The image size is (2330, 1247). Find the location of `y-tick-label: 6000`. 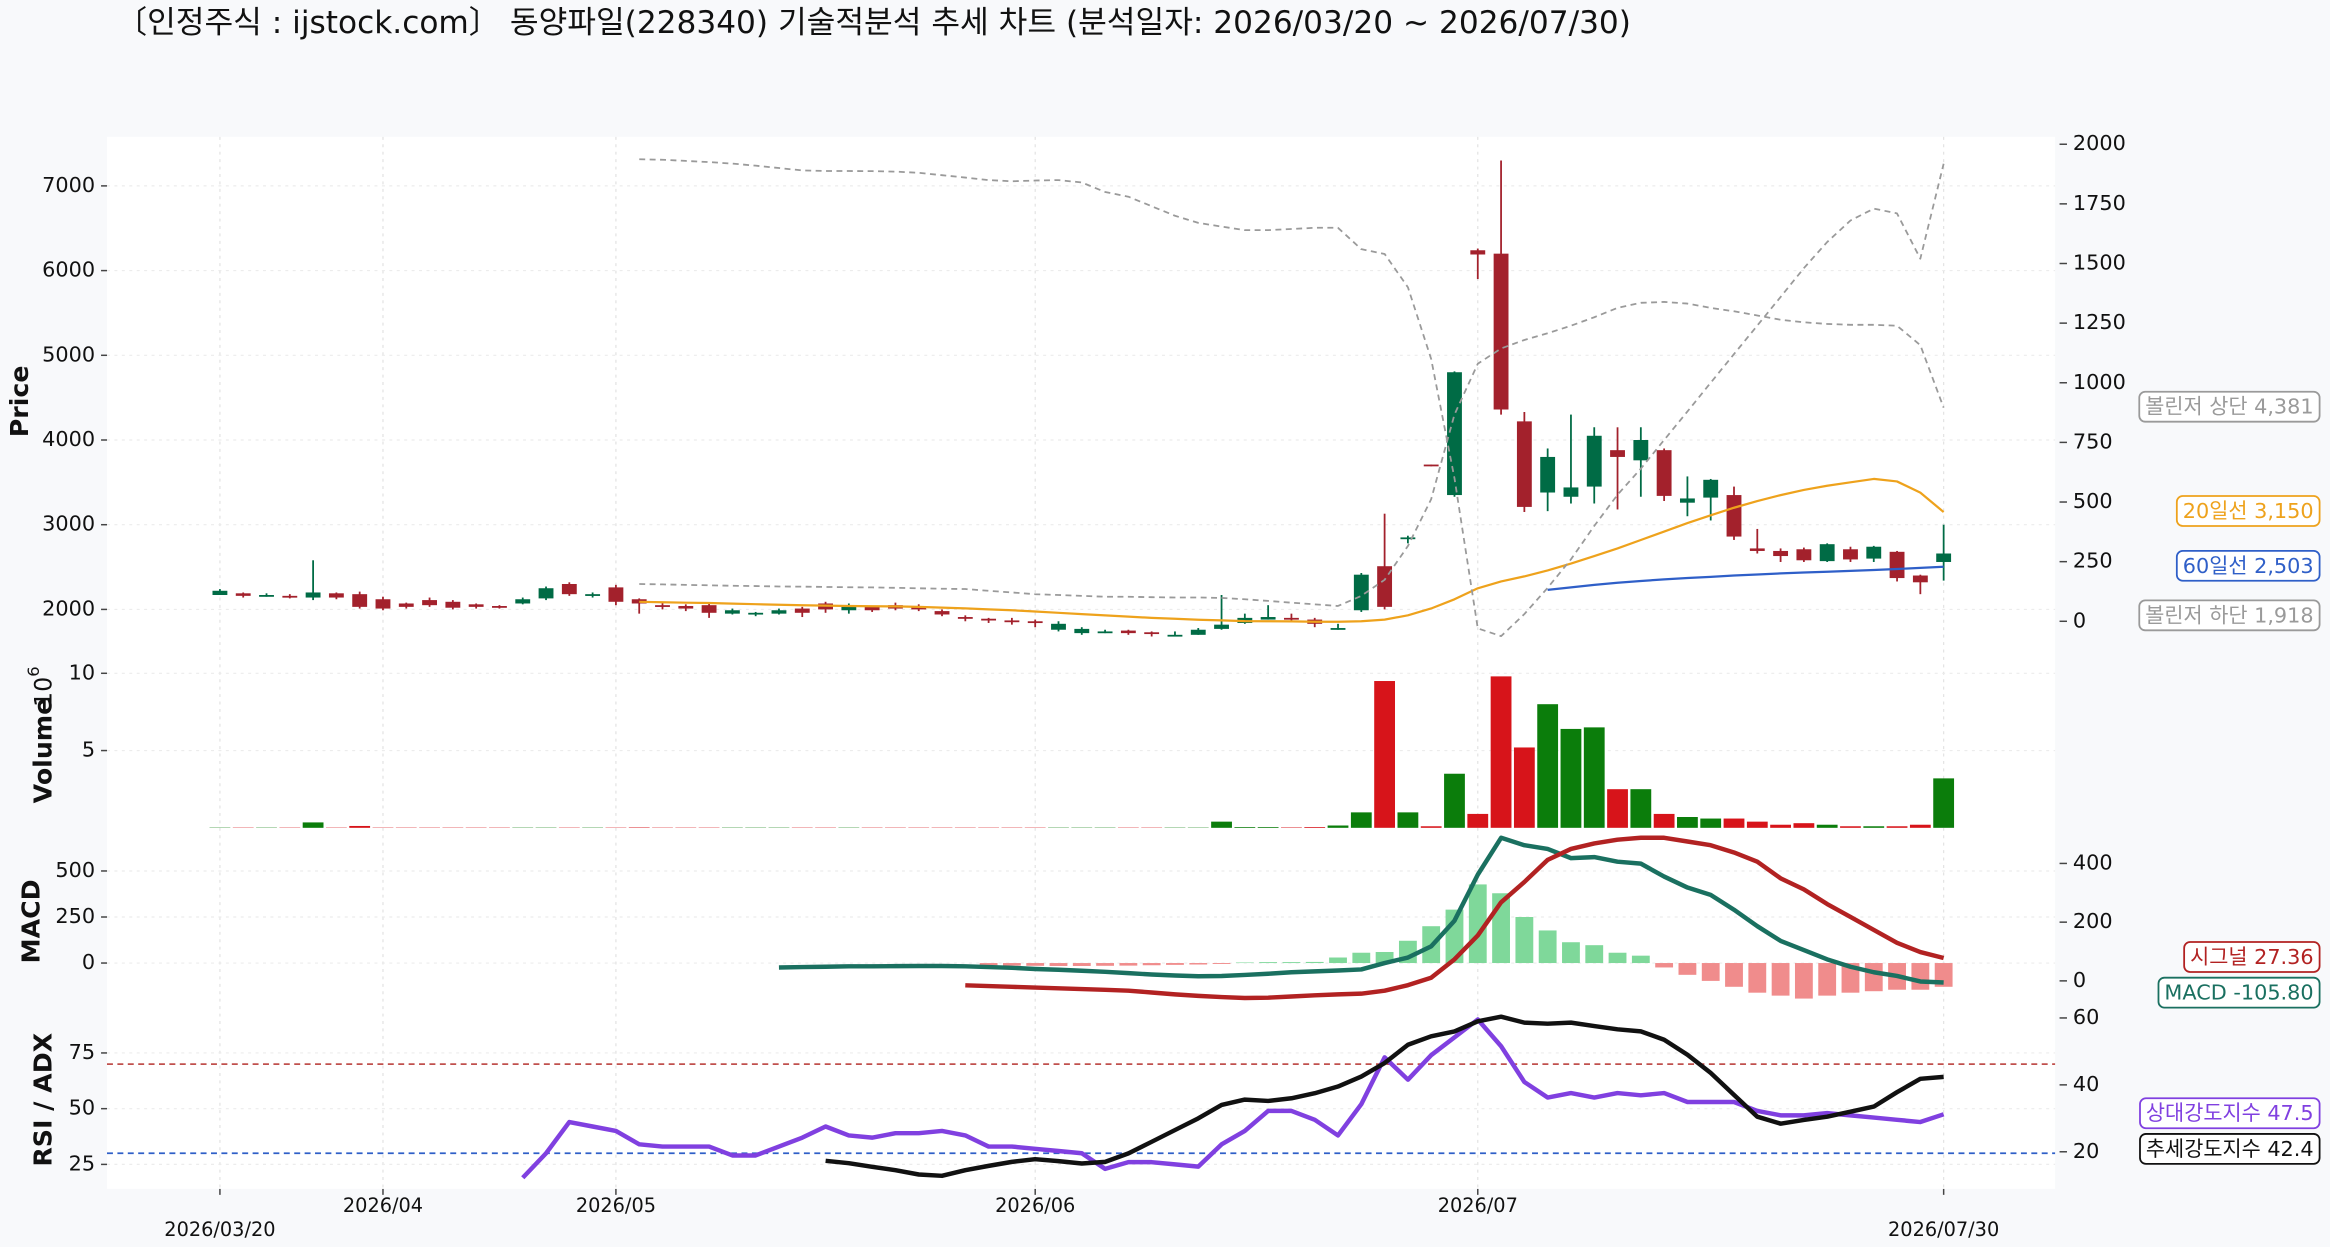

y-tick-label: 6000 is located at coordinates (68, 270).